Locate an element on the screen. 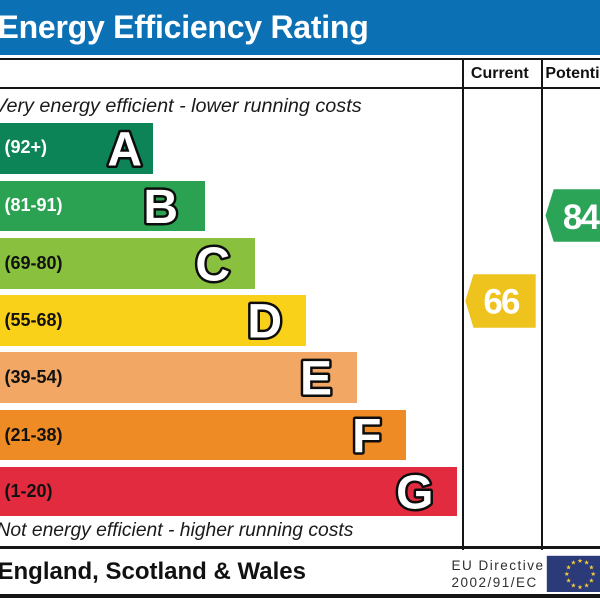 Image resolution: width=600 pixels, height=600 pixels. svg-text: F is located at coordinates (366, 436).